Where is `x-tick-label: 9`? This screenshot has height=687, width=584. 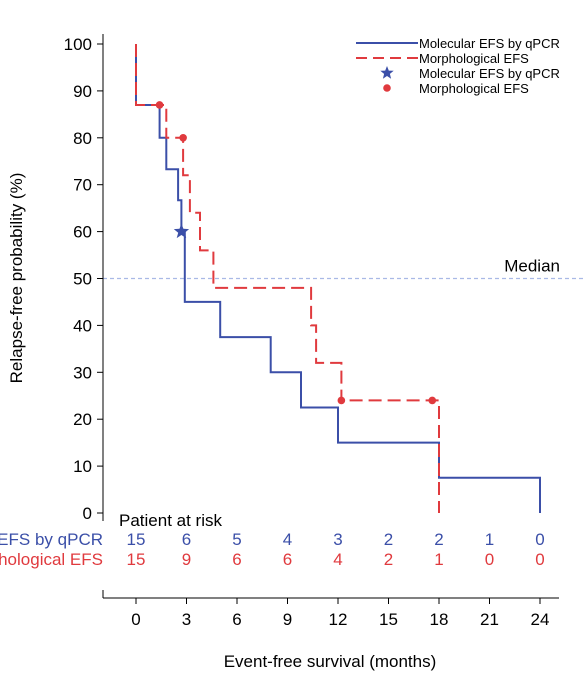 x-tick-label: 9 is located at coordinates (287, 619).